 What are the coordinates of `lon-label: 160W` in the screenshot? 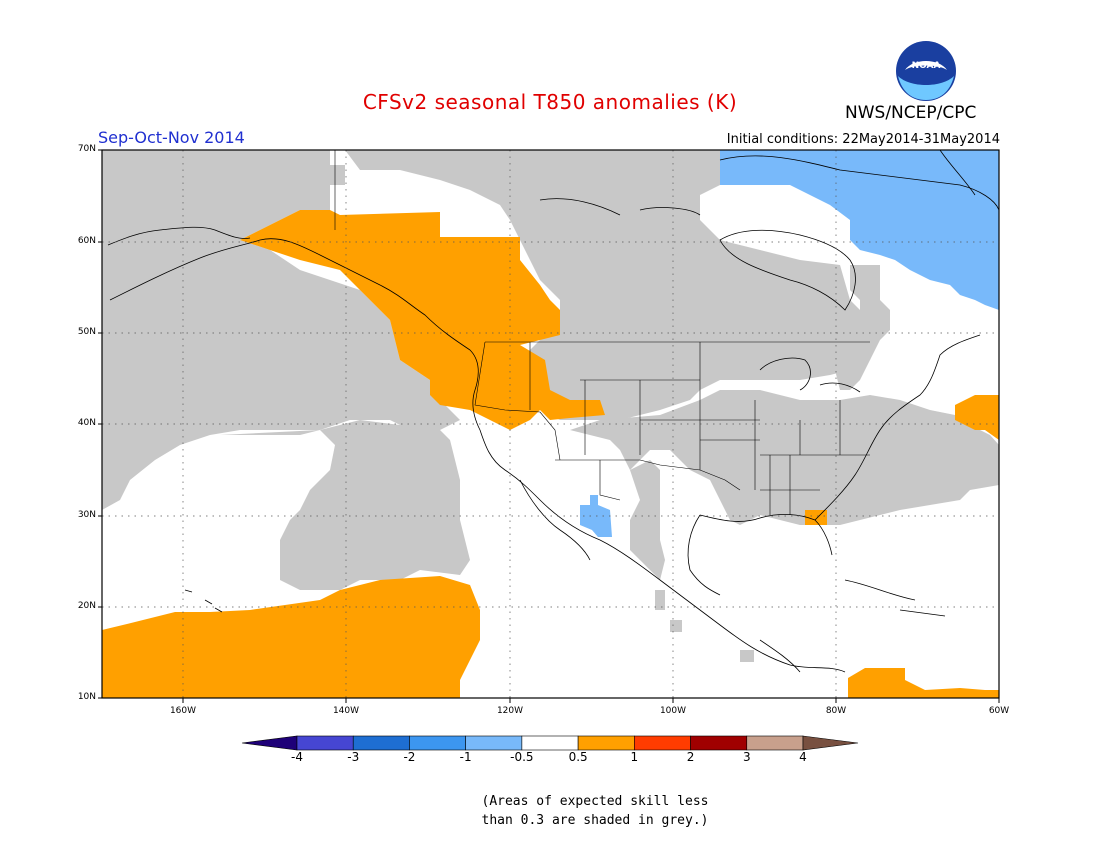 It's located at (183, 711).